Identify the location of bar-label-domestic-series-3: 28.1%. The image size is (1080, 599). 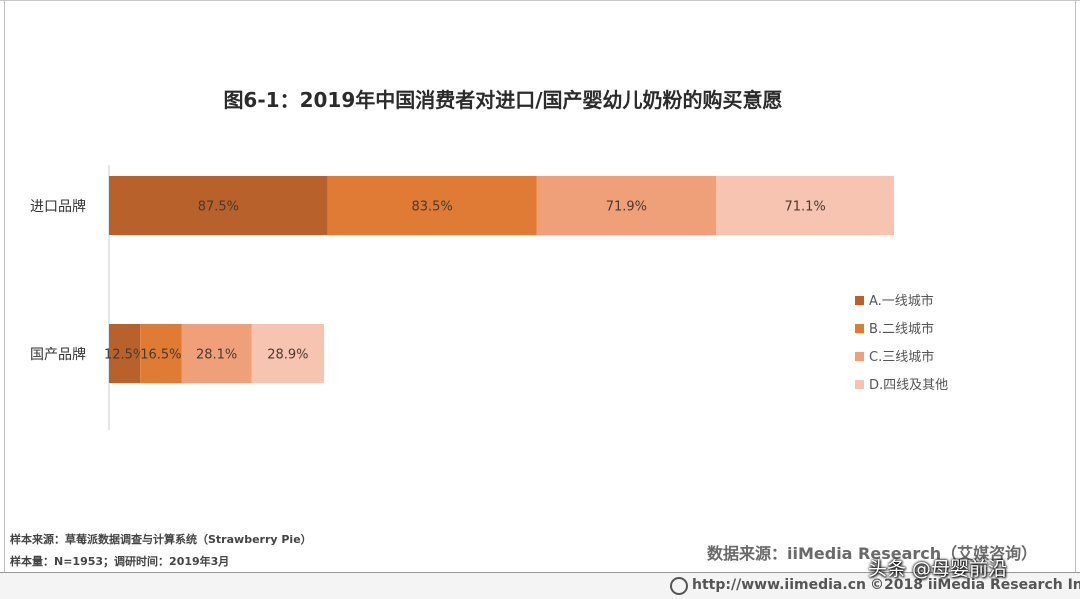
(216, 355).